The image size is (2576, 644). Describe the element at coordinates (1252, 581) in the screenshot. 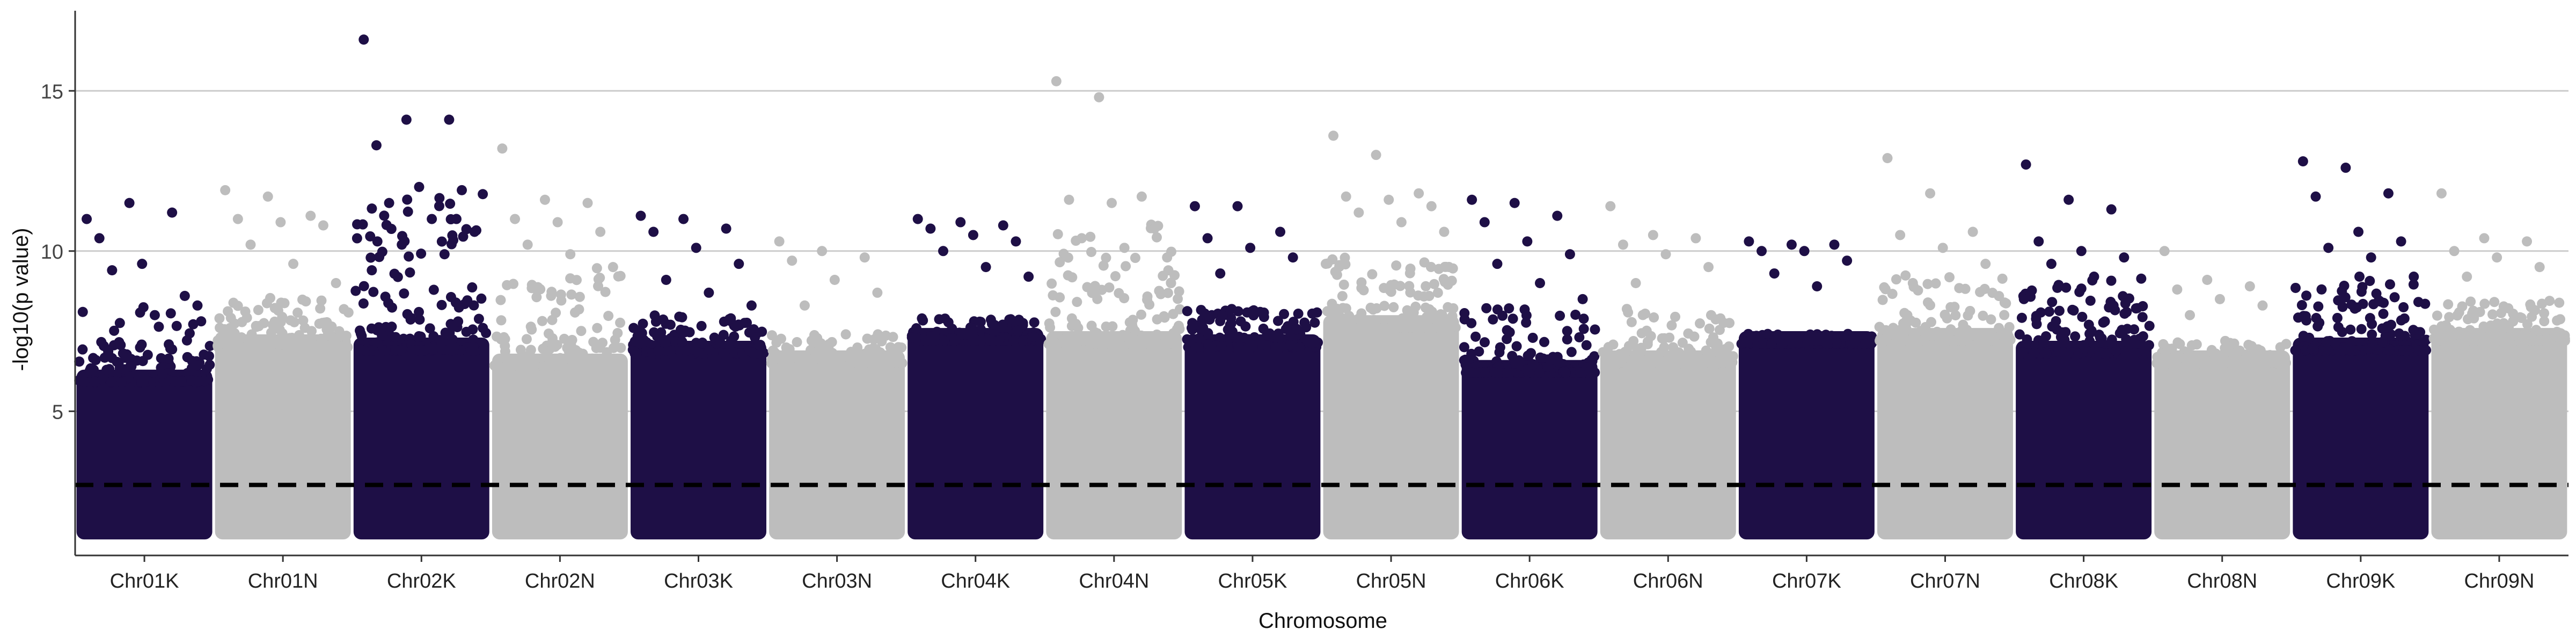

I see `x-tick-label-Chr05K: Chr05K` at that location.